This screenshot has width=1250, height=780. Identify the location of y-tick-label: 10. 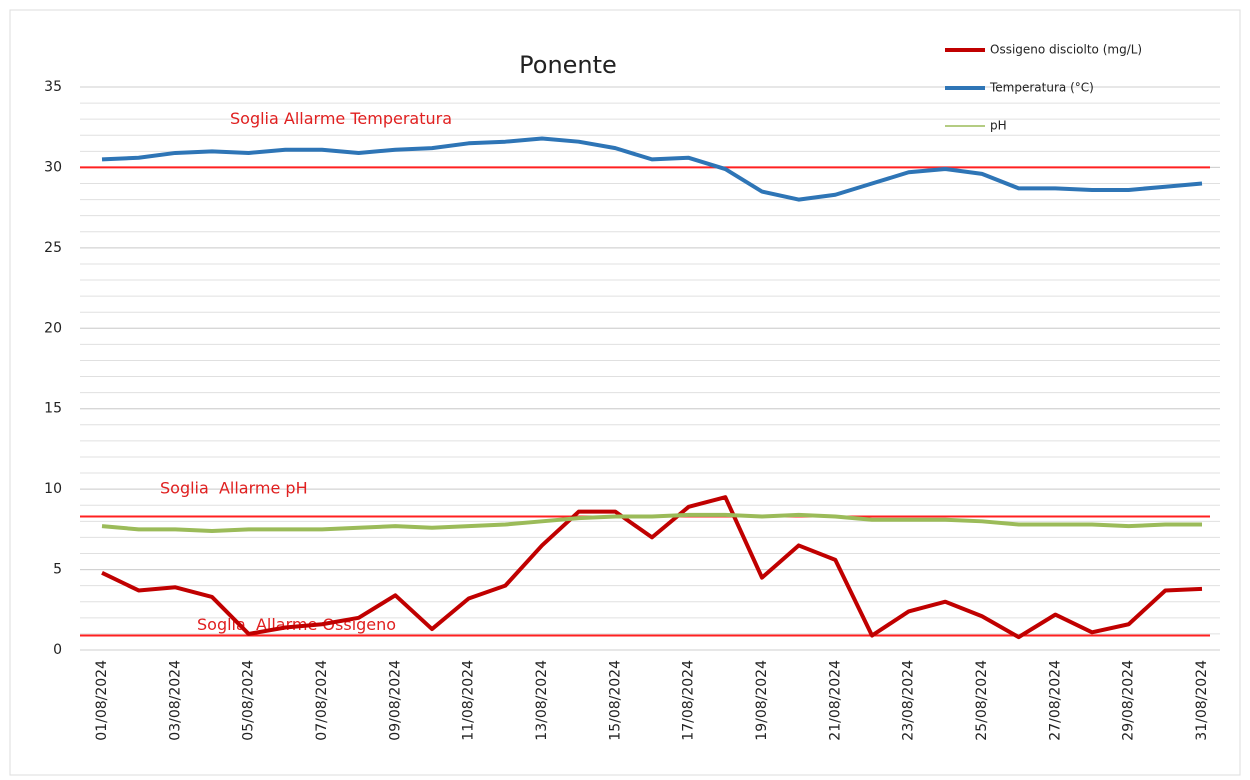
(53, 489).